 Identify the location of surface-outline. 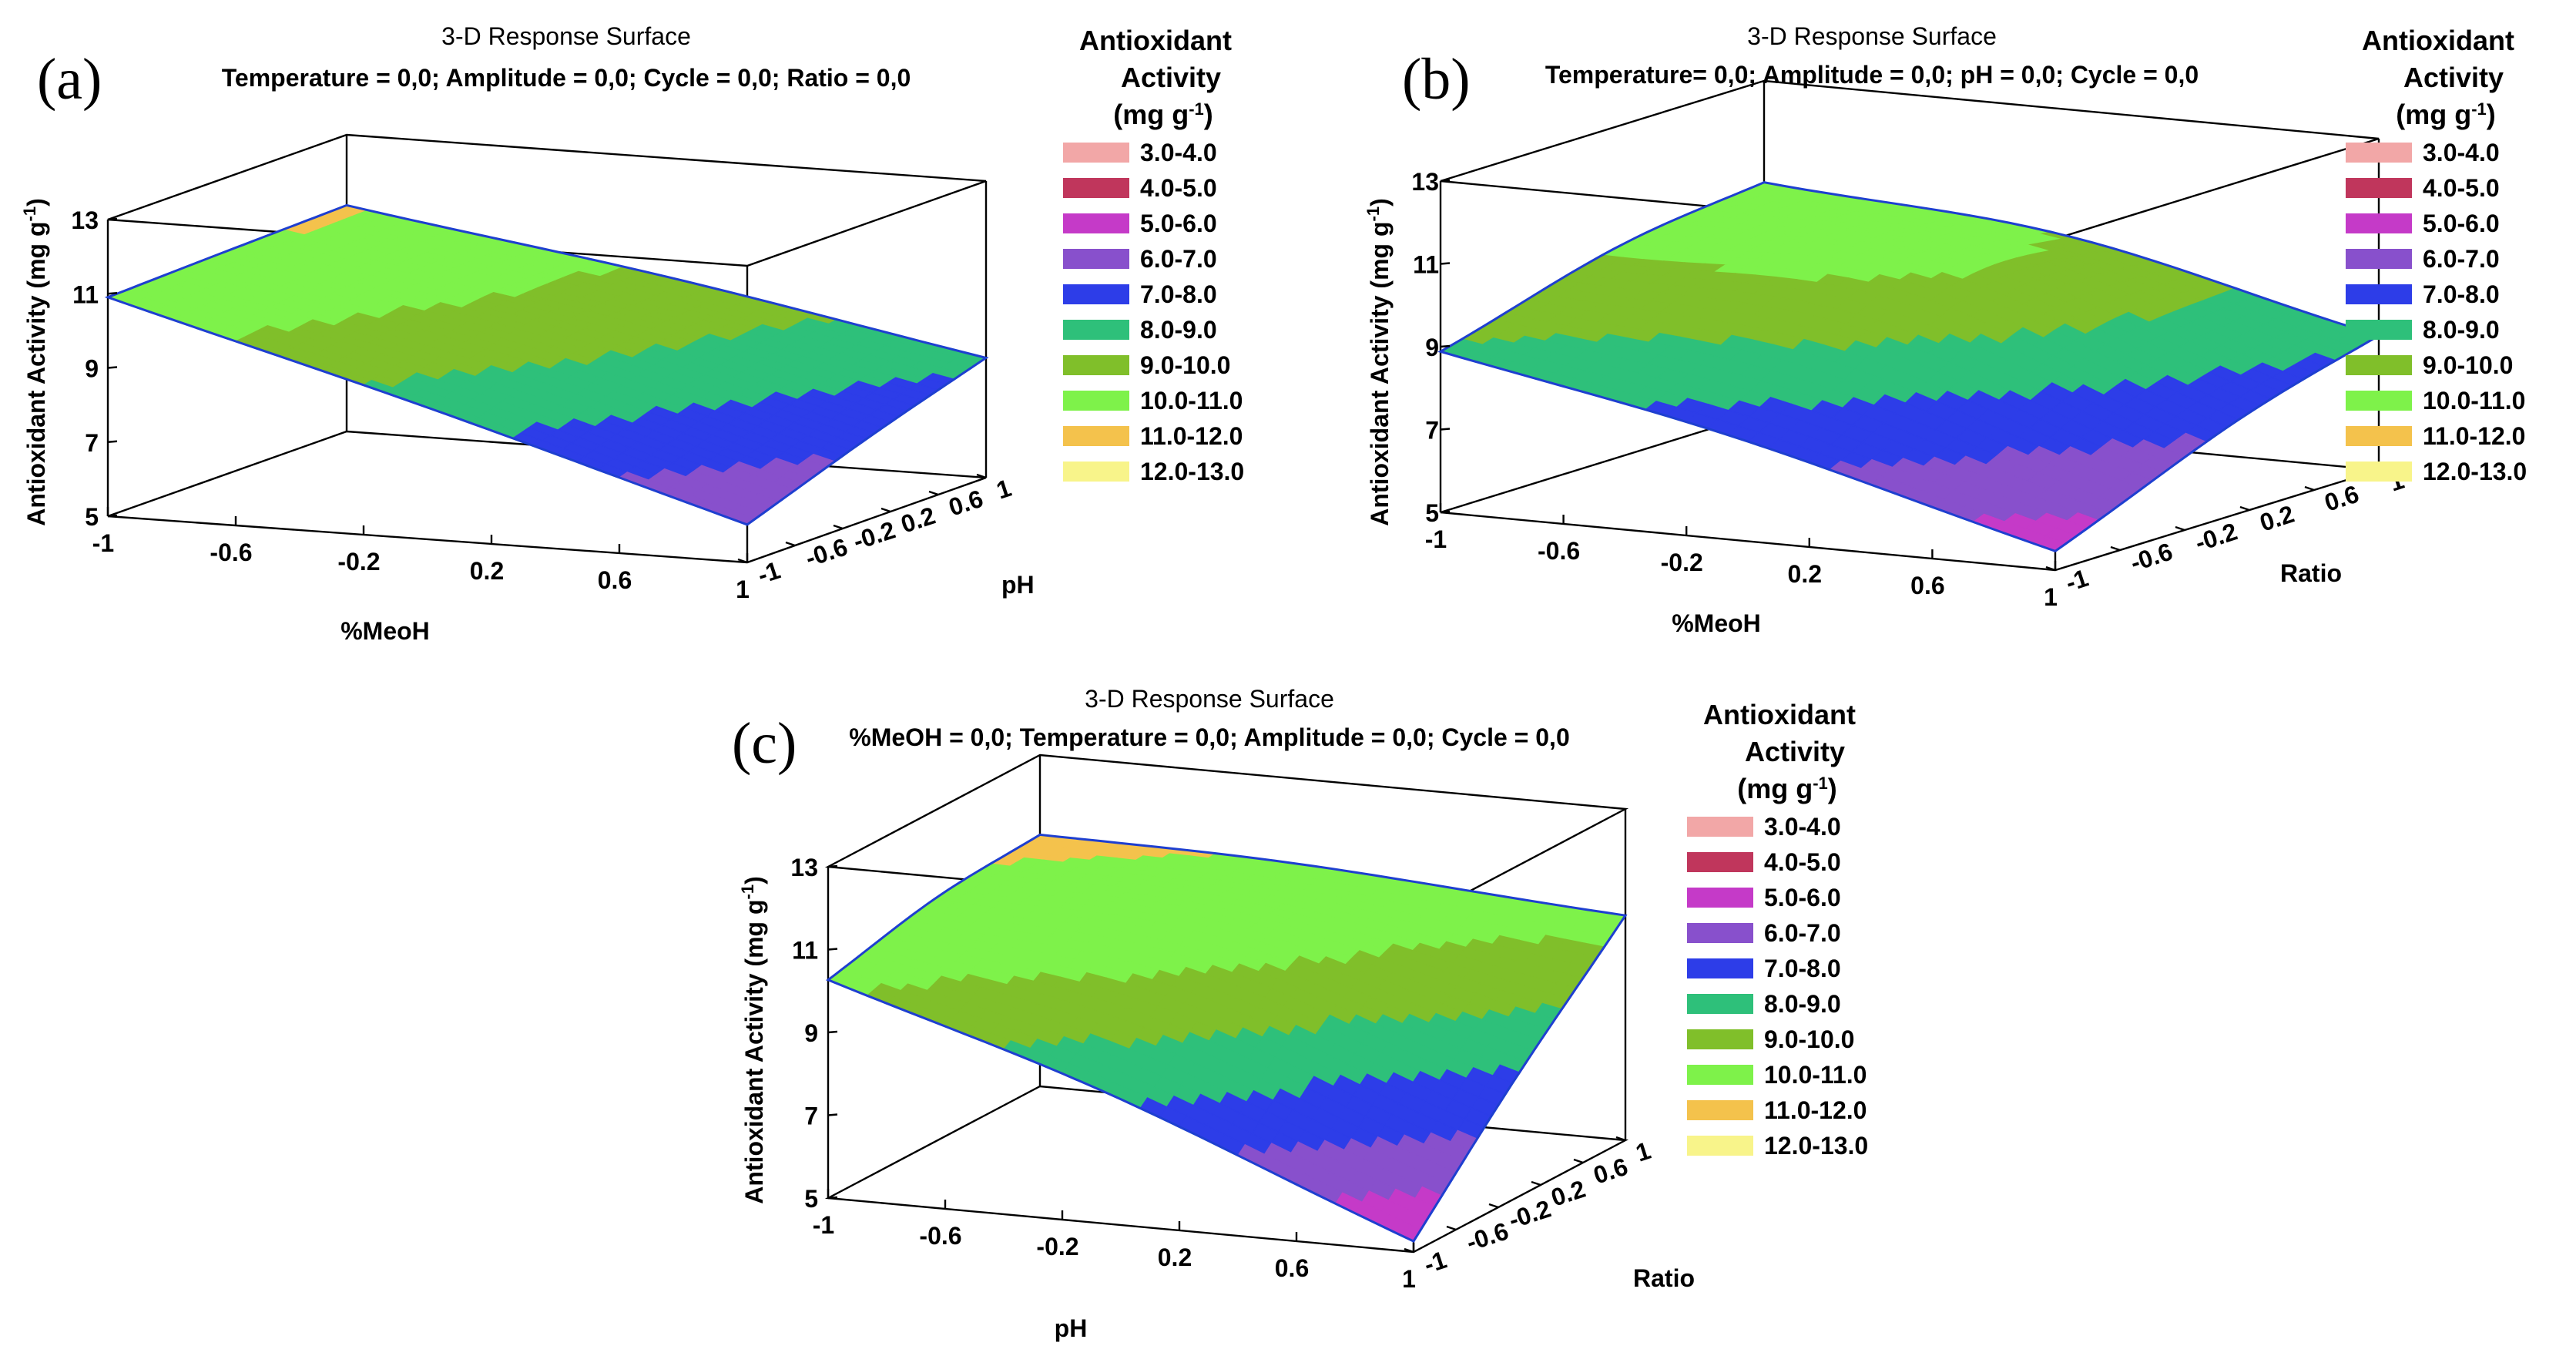
(1226, 1039).